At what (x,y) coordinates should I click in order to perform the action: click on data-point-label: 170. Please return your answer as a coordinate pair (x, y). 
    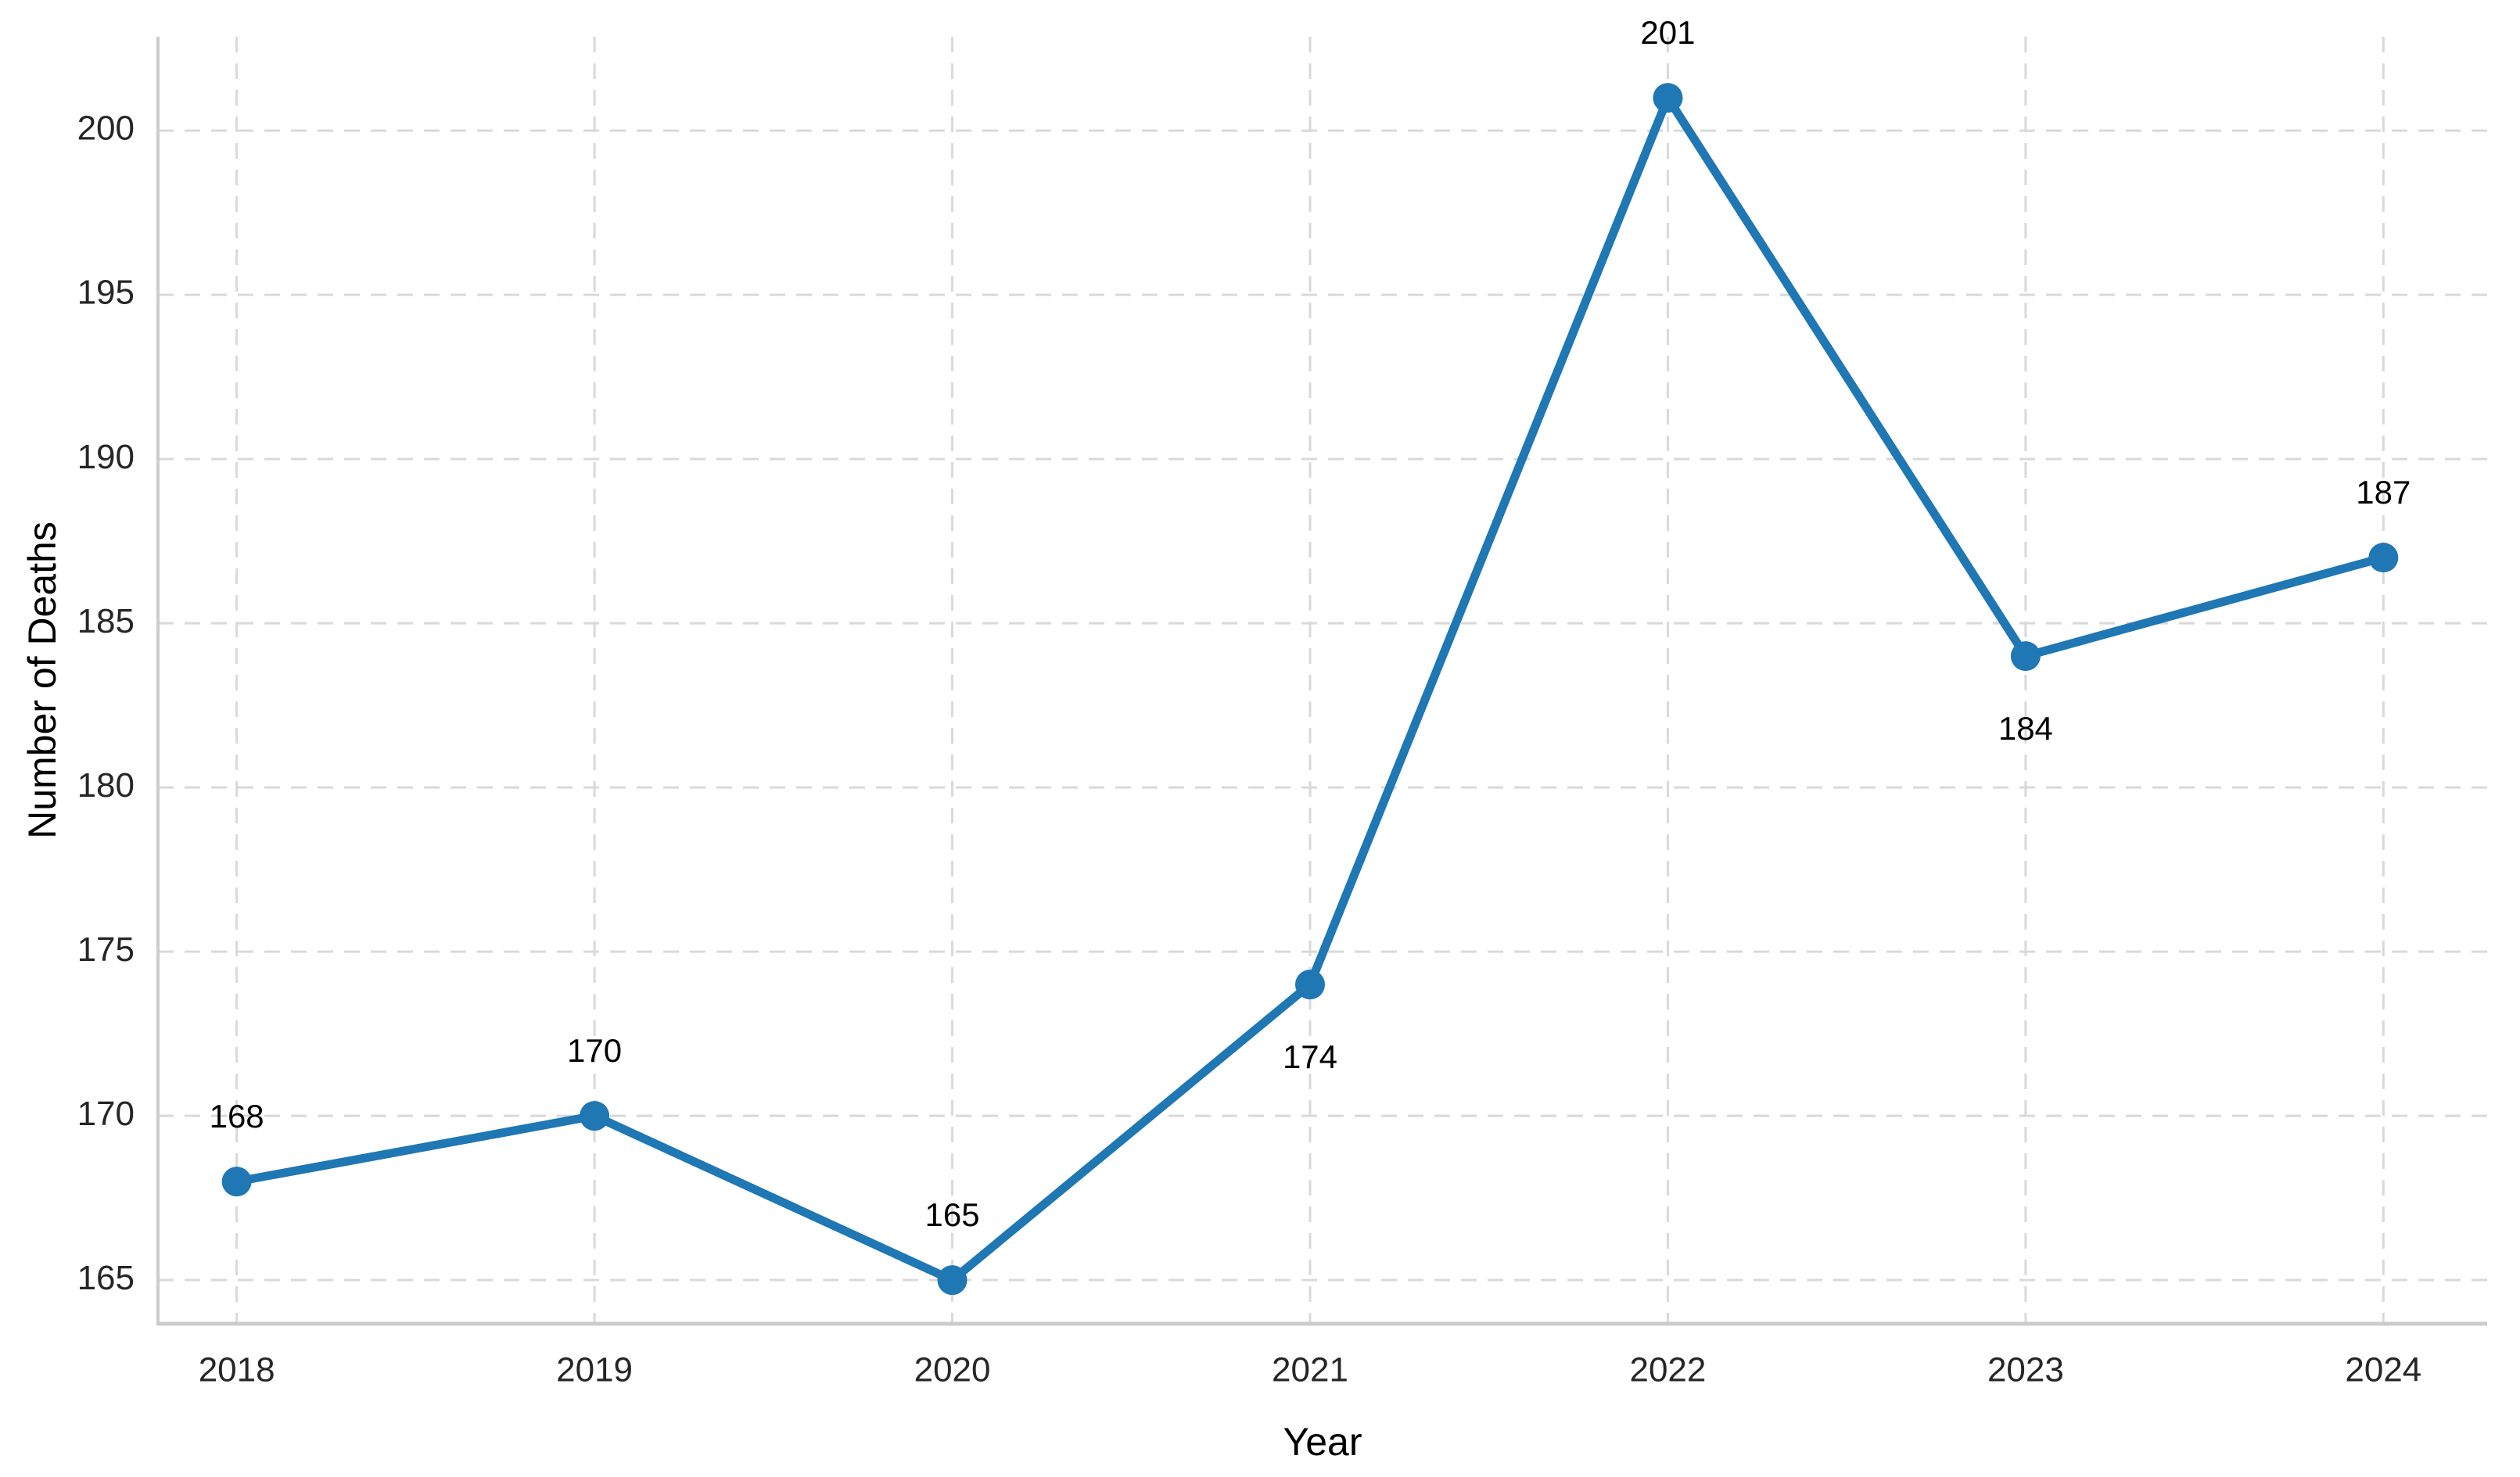
    Looking at the image, I should click on (594, 1050).